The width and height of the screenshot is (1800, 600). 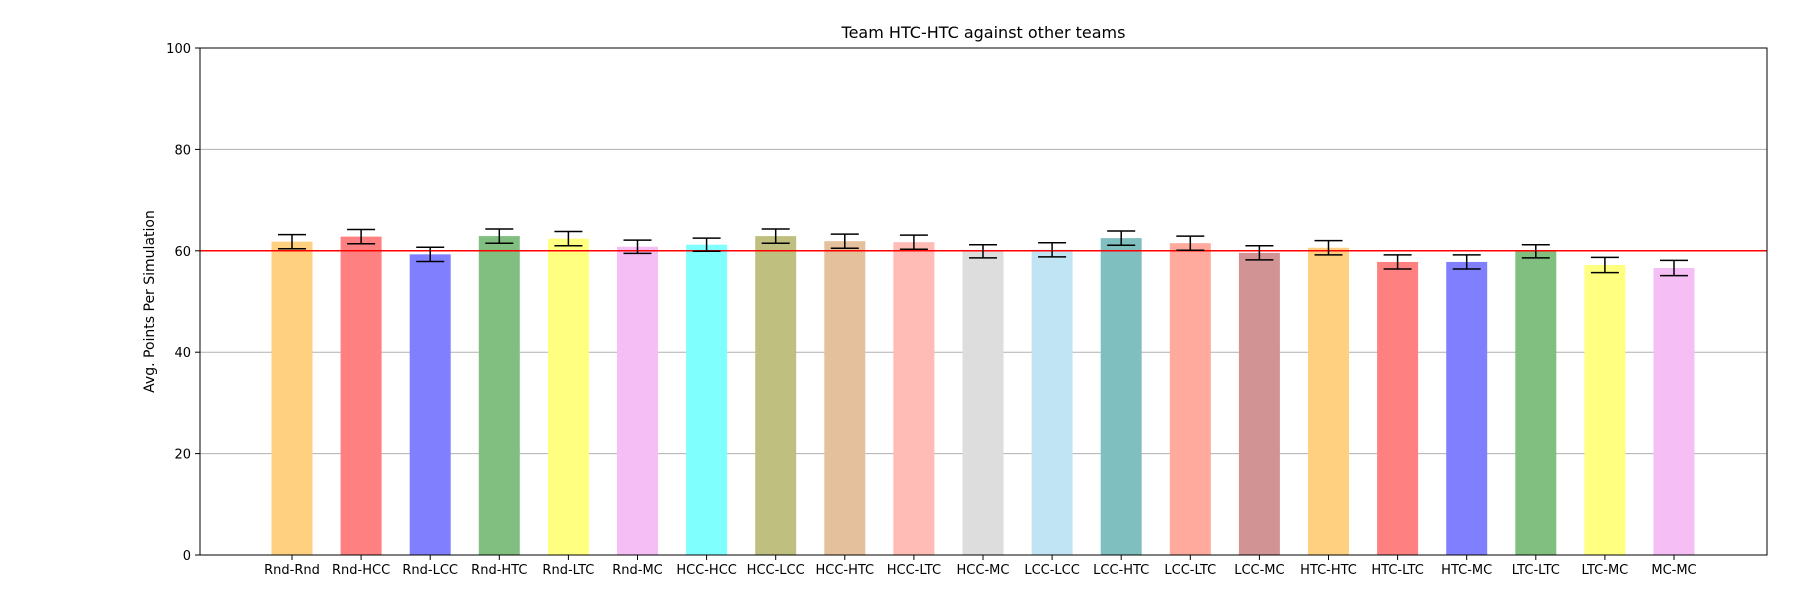 I want to click on error-bars, so click(x=983, y=252).